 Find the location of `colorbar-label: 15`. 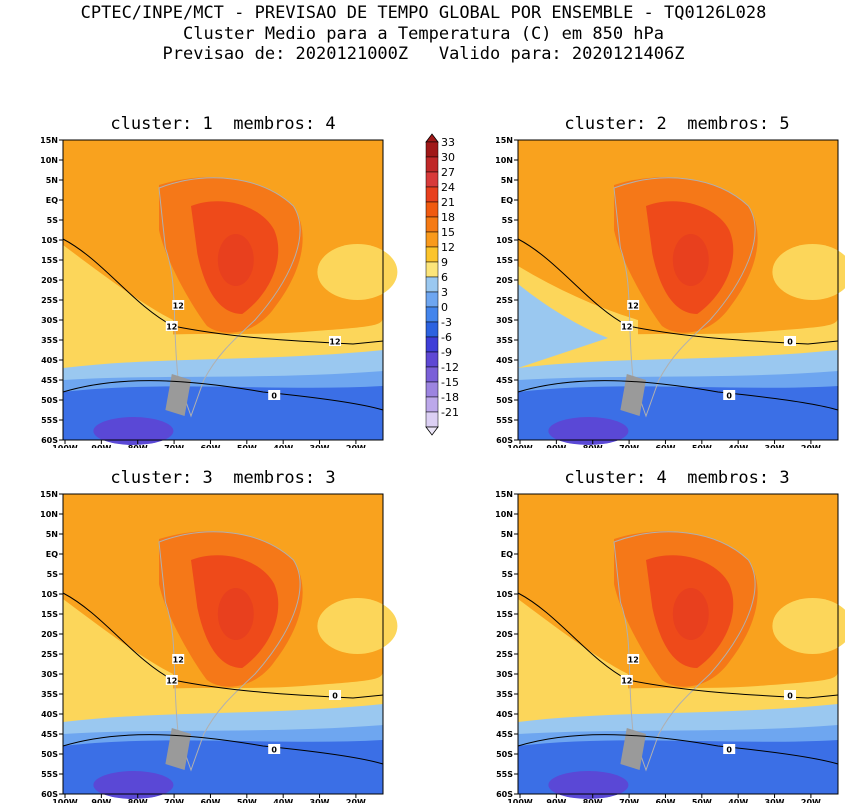

colorbar-label: 15 is located at coordinates (448, 232).